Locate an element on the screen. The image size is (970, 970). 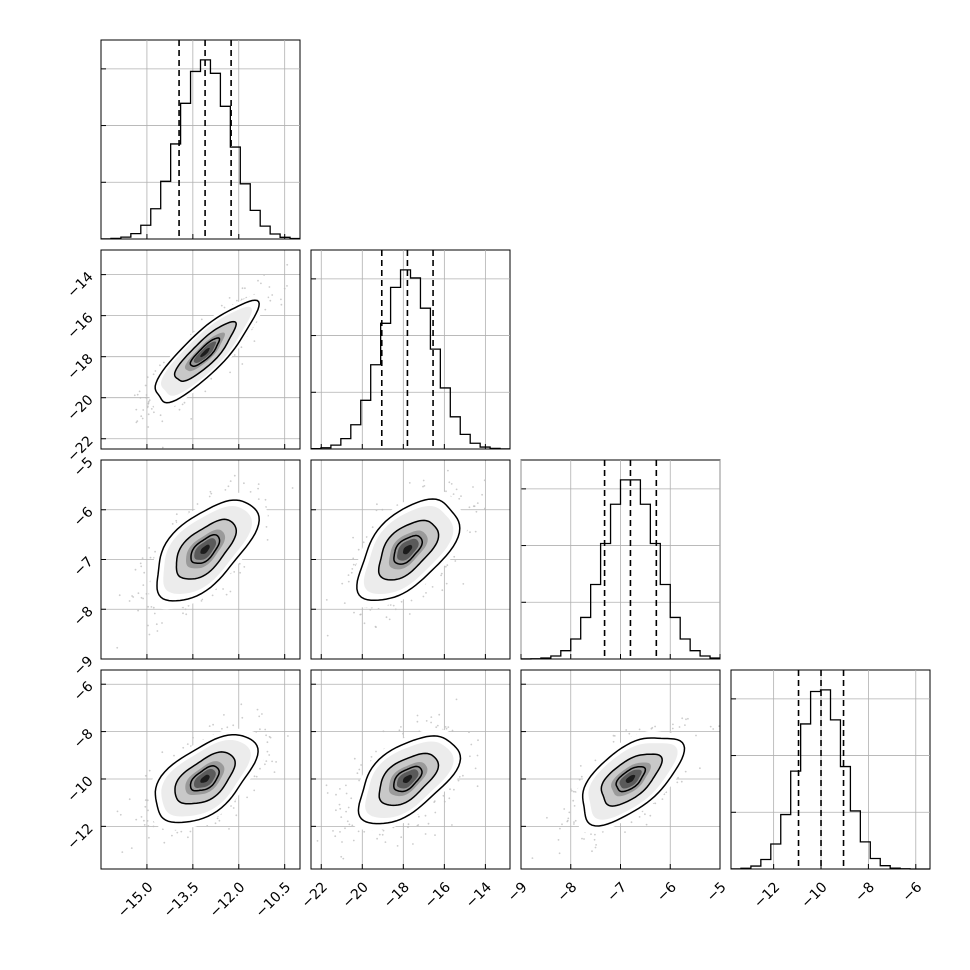
y-tick-label-2-1: −8 is located at coordinates (84, 617).